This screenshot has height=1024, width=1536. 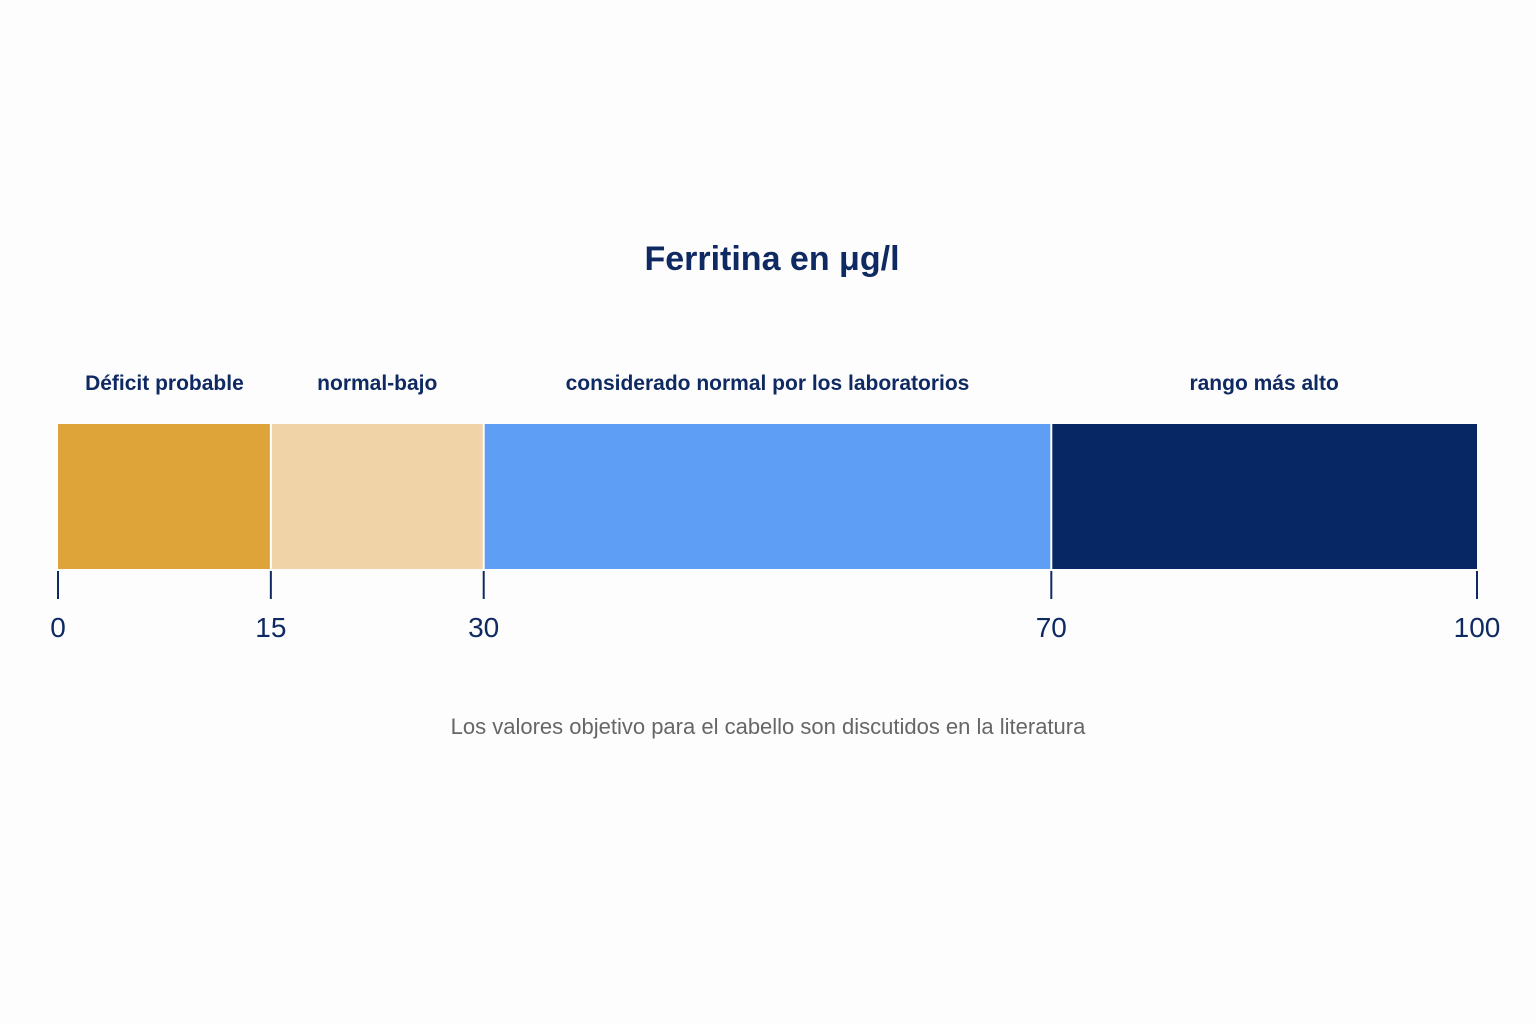 What do you see at coordinates (483, 627) in the screenshot?
I see `tick-label-2: 30` at bounding box center [483, 627].